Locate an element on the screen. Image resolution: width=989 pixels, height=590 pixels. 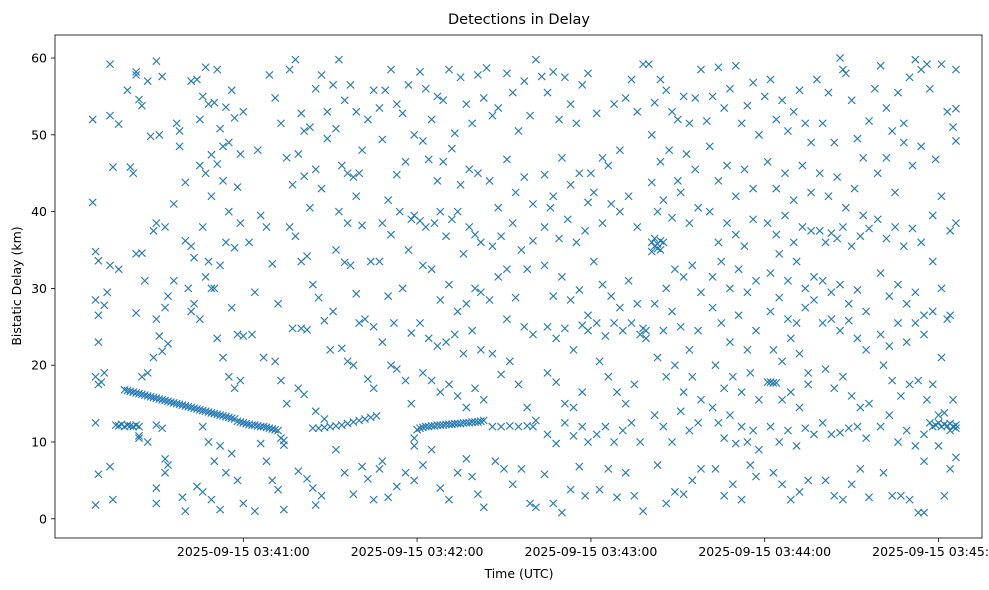
x-axis-label: Time (UTC) is located at coordinates (518, 573).